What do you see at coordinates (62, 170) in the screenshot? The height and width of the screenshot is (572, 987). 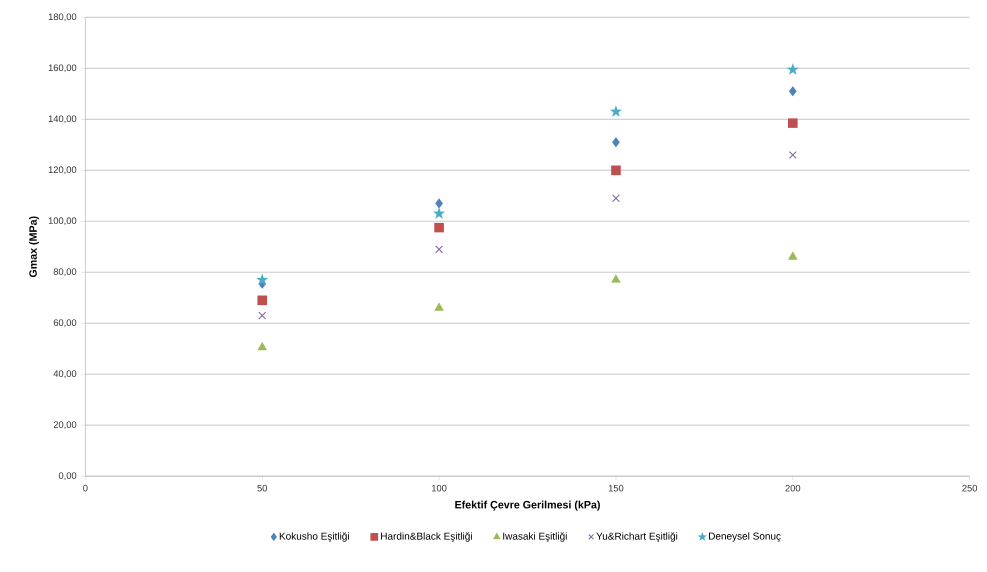 I see `y-tick-label: 120,00` at bounding box center [62, 170].